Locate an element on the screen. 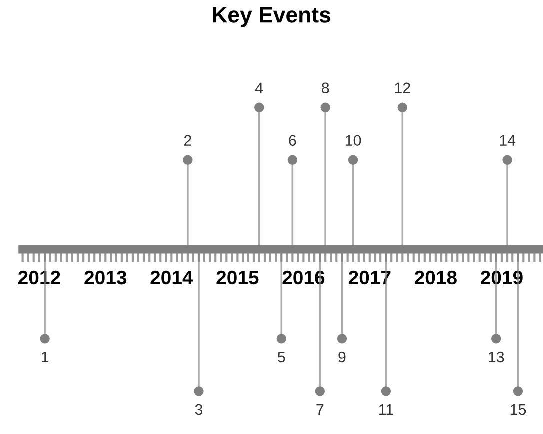 The height and width of the screenshot is (434, 543). x-tick-label: 2015 is located at coordinates (237, 277).